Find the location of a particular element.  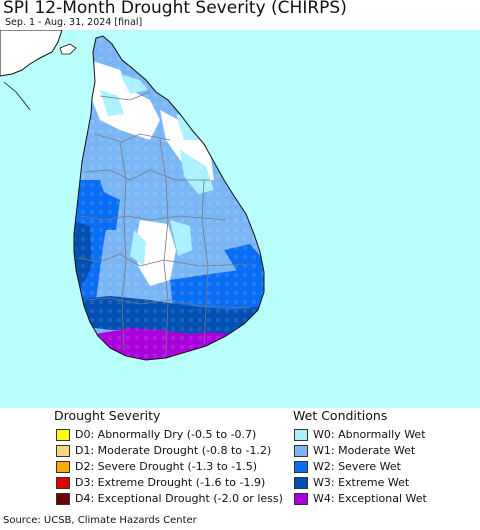

drought-legend-heading: Drought Severity is located at coordinates (107, 415).